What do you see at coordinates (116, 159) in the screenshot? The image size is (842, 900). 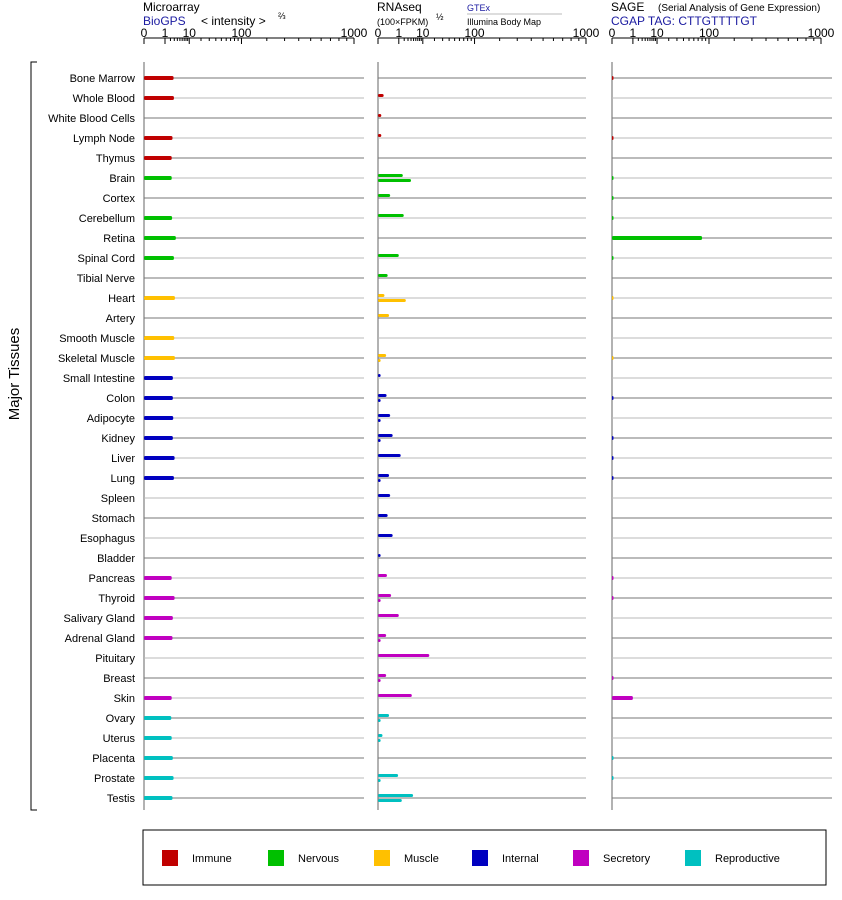 I see `tissue-label-thymus: Thymus` at bounding box center [116, 159].